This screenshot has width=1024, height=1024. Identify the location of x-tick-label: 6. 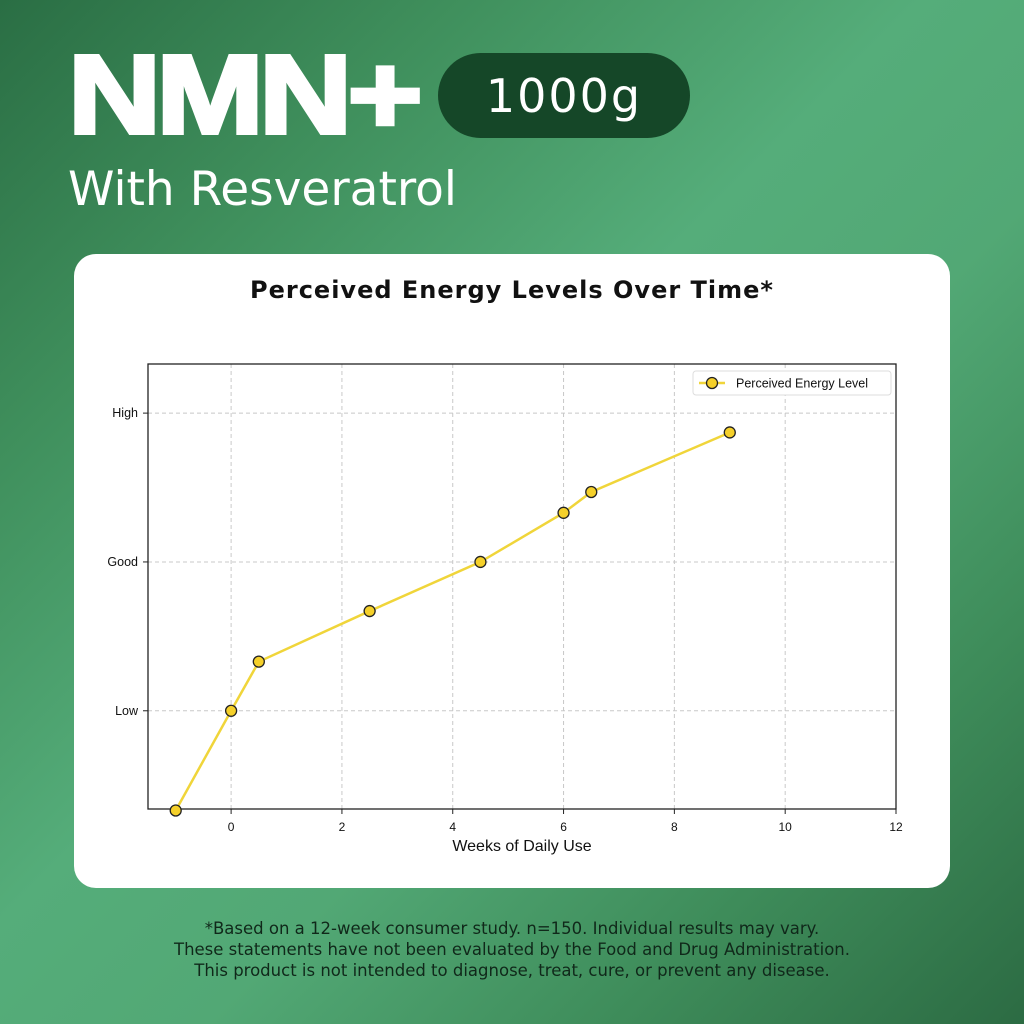
(563, 827).